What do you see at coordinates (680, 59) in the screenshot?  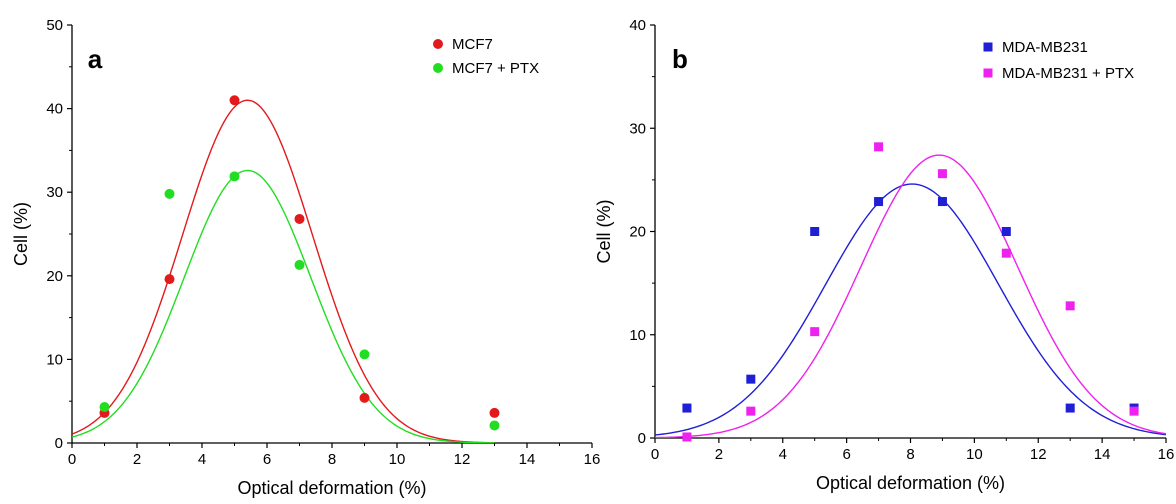 I see `panel-label: b` at bounding box center [680, 59].